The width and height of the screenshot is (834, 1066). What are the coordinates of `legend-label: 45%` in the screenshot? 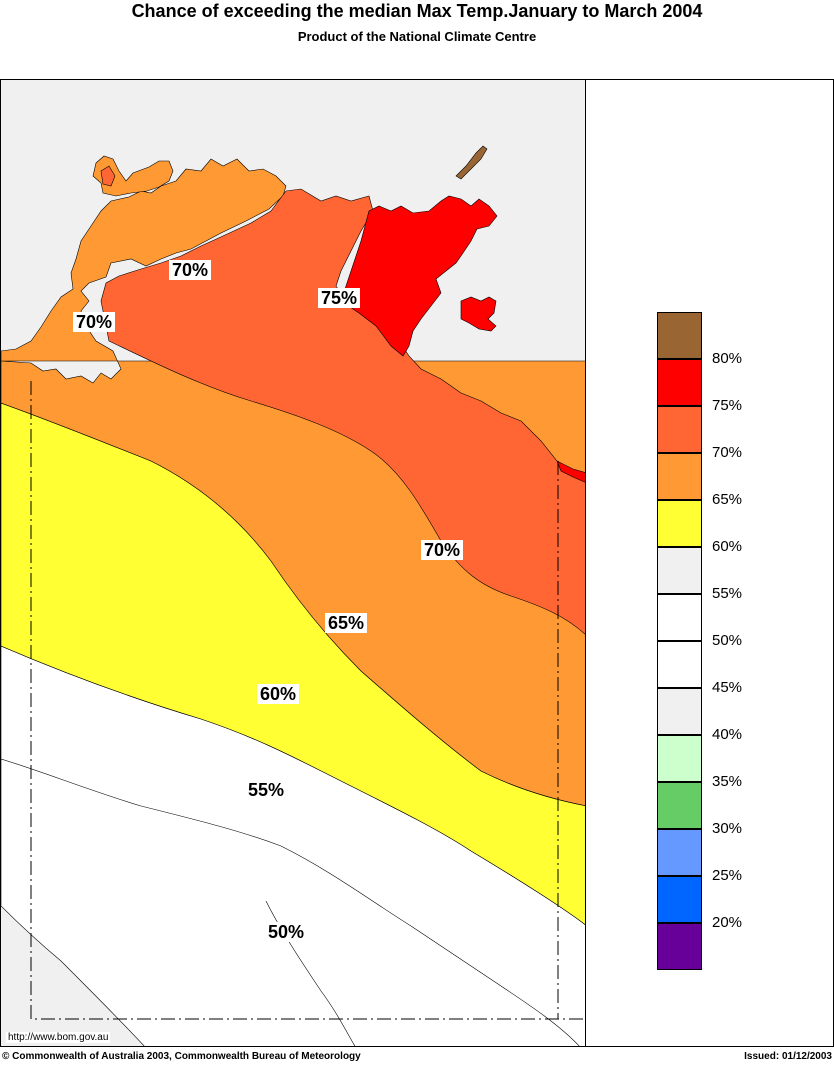 It's located at (727, 687).